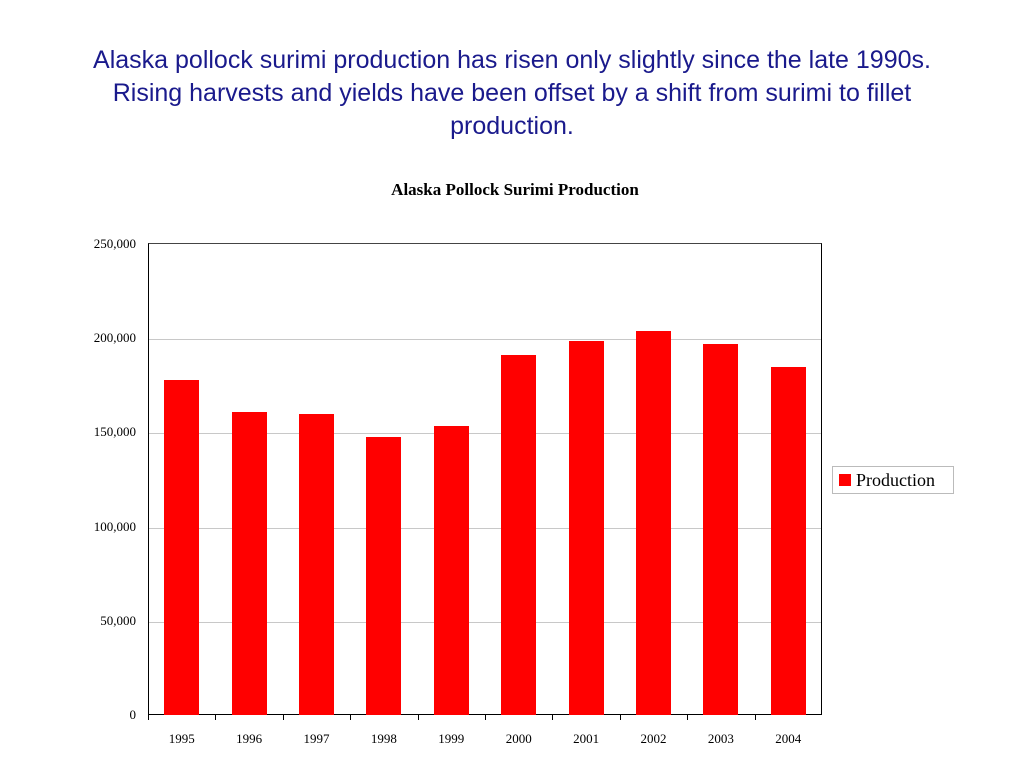 The width and height of the screenshot is (1024, 768). Describe the element at coordinates (114, 526) in the screenshot. I see `y-tick-label: 100,000` at that location.